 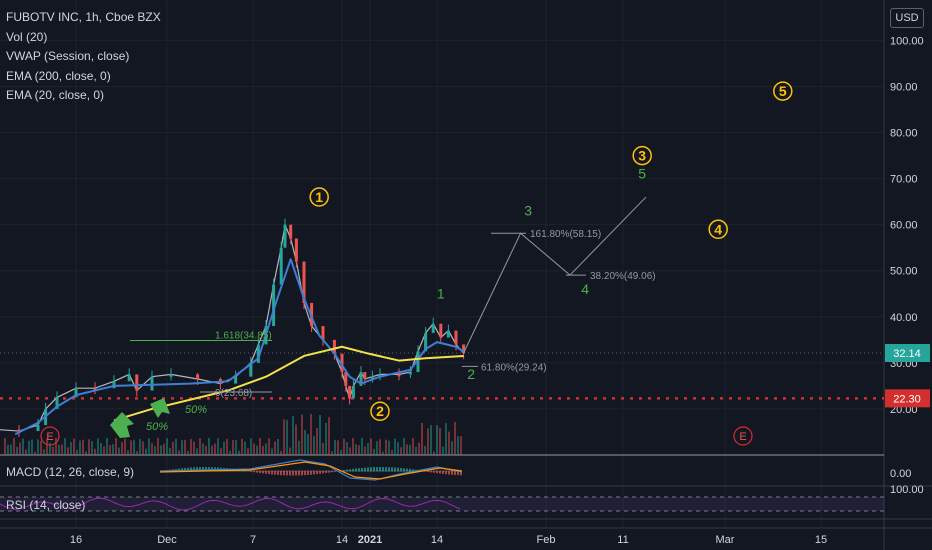 What do you see at coordinates (546, 540) in the screenshot?
I see `x-tick-label: Feb` at bounding box center [546, 540].